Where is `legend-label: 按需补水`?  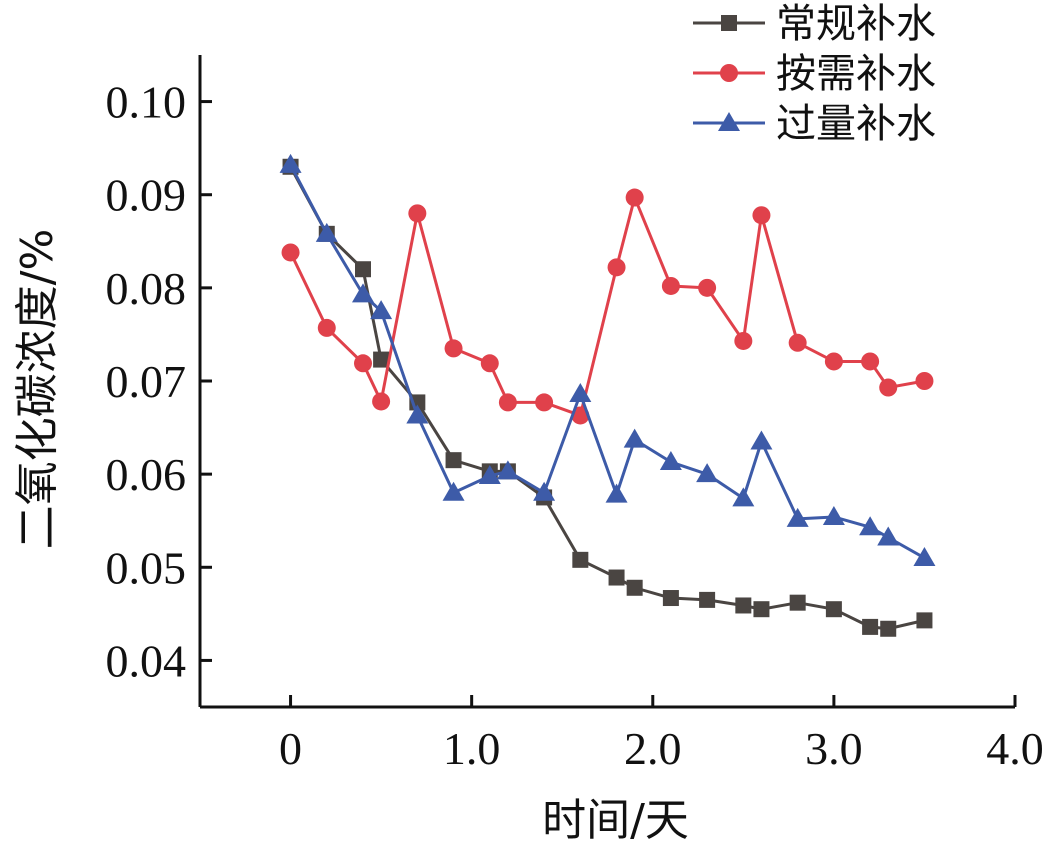 legend-label: 按需补水 is located at coordinates (856, 74).